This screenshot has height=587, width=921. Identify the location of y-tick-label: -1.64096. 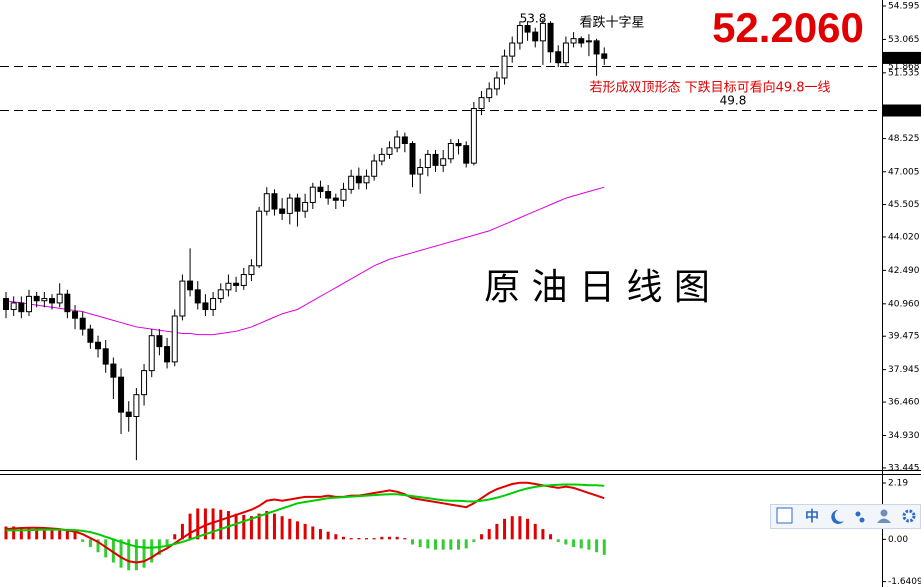
(904, 582).